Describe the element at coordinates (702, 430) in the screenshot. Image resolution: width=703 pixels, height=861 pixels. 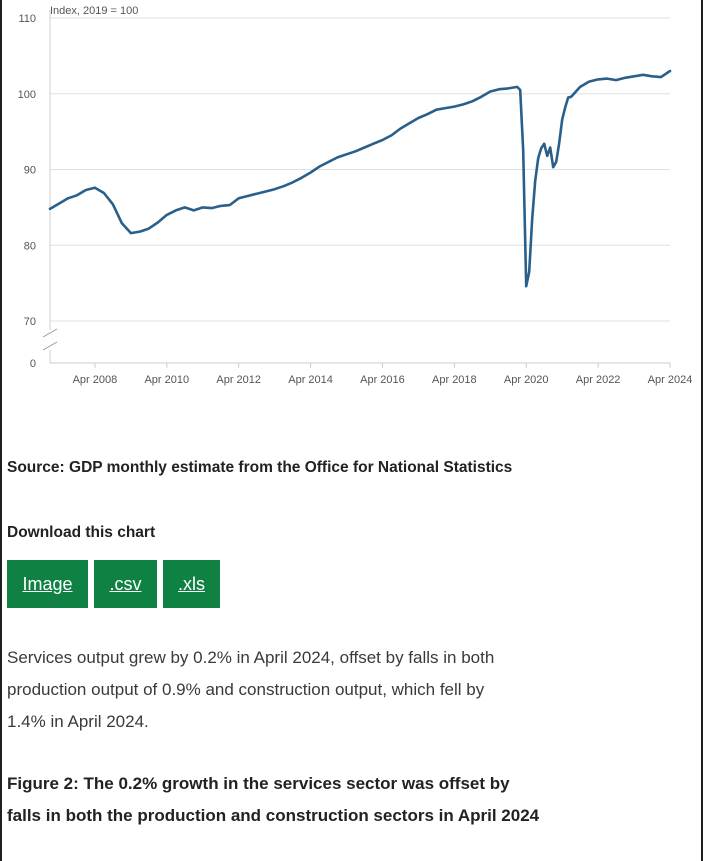
I see `window-edge-right` at that location.